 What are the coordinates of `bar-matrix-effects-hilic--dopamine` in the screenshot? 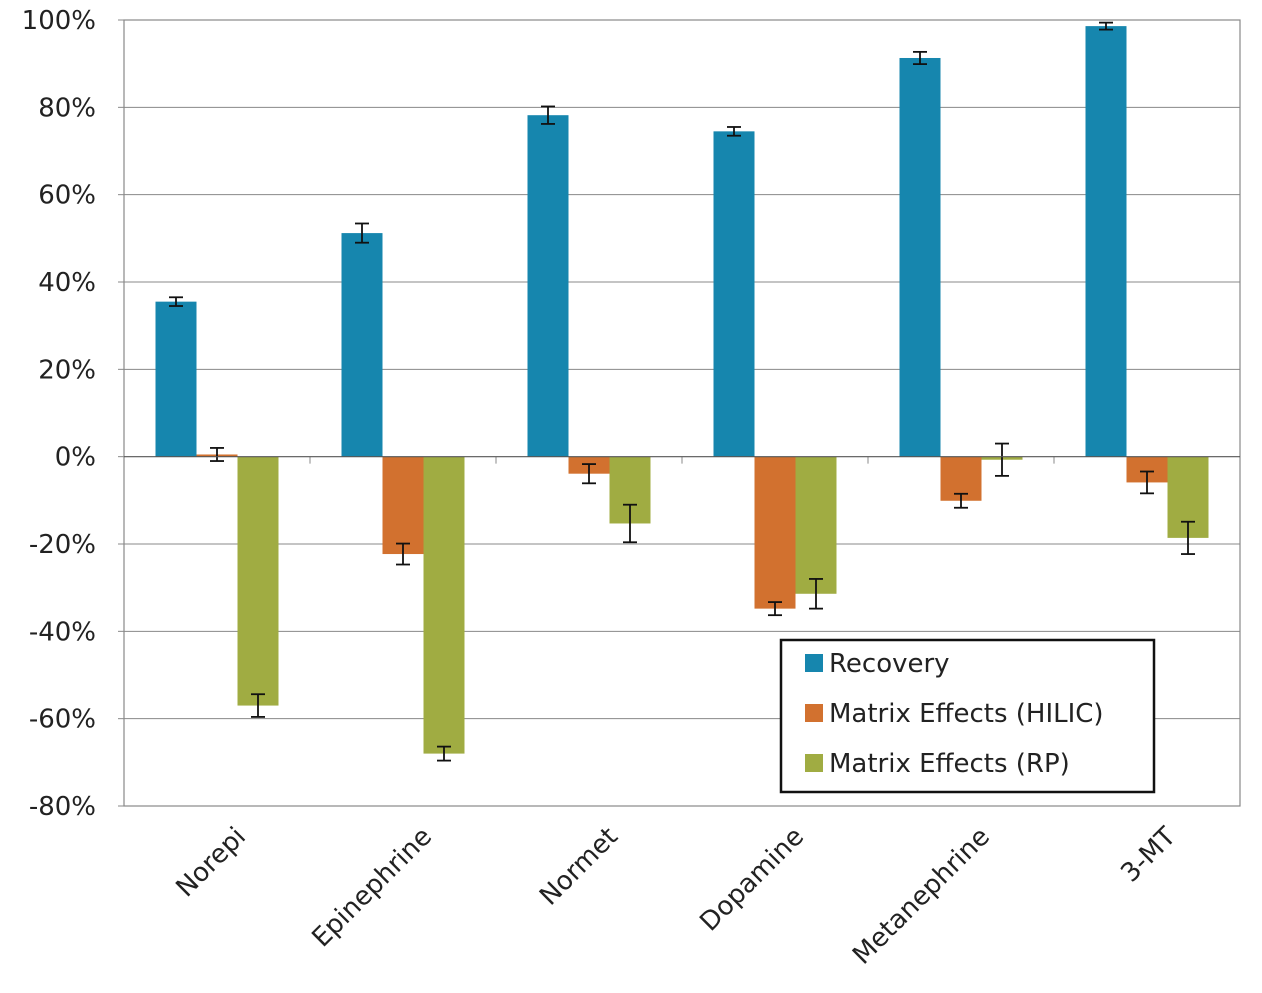 It's located at (775, 532).